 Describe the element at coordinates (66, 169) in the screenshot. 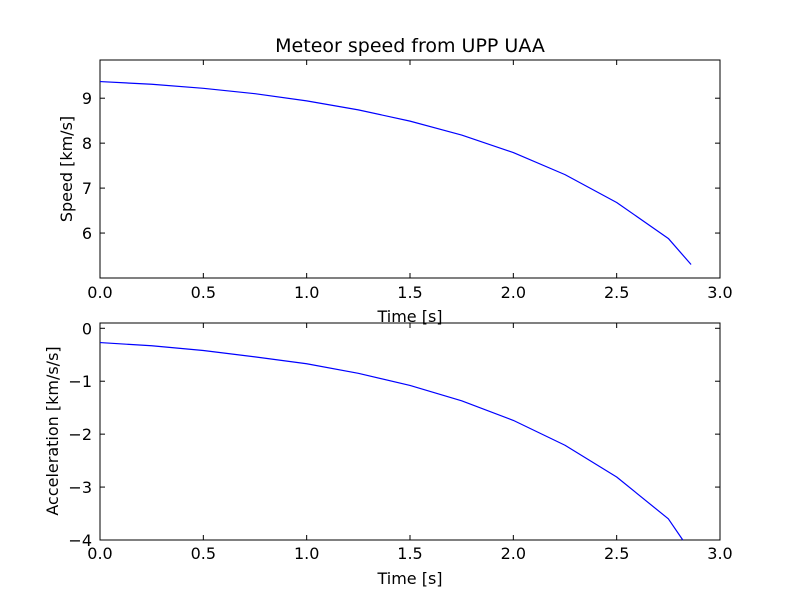

I see `y-axis-label: Speed [km/s]` at that location.